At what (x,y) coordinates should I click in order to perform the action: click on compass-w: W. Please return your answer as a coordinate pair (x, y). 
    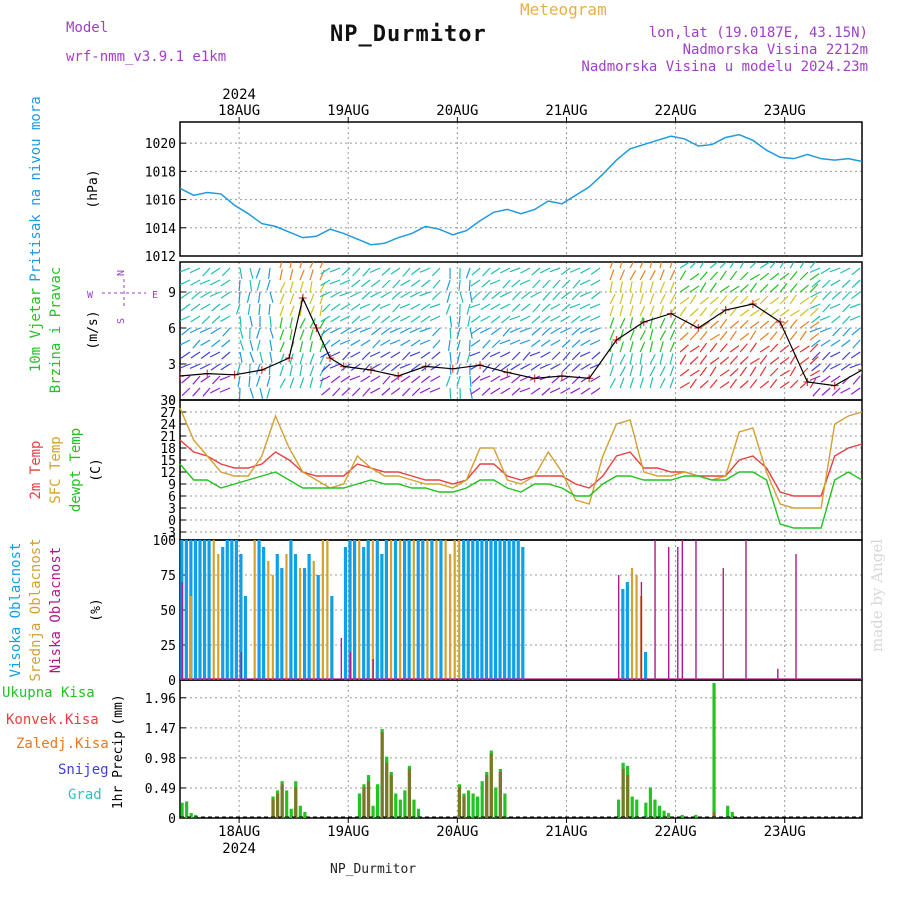
    Looking at the image, I should click on (90, 295).